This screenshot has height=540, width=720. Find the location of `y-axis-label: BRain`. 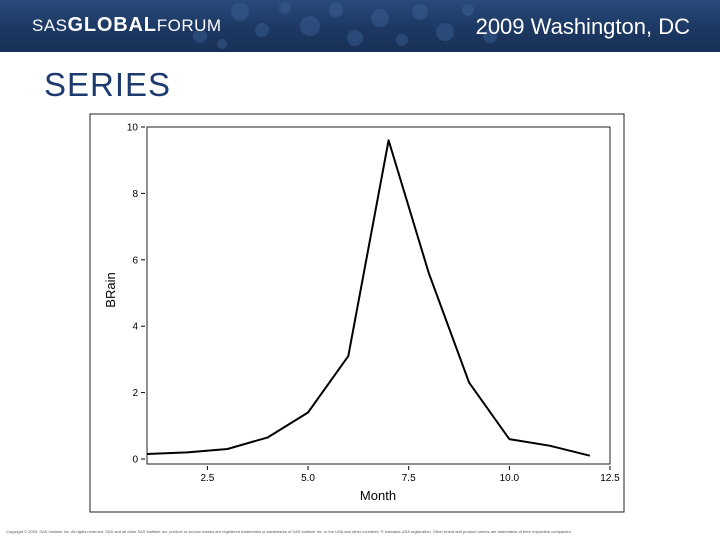

y-axis-label: BRain is located at coordinates (110, 289).